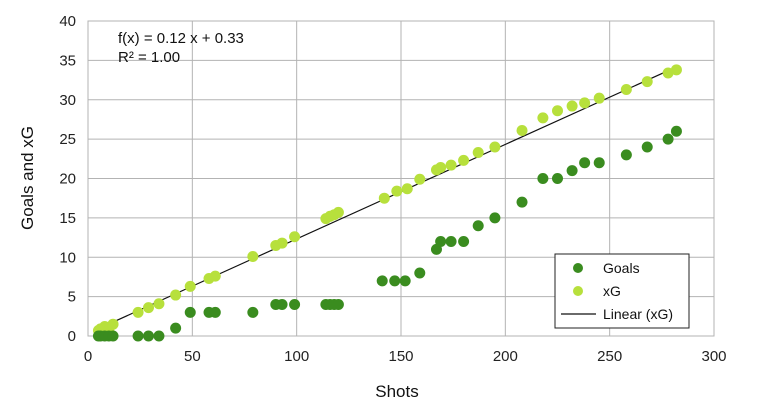  Describe the element at coordinates (578, 291) in the screenshot. I see `legend-xg-marker` at that location.